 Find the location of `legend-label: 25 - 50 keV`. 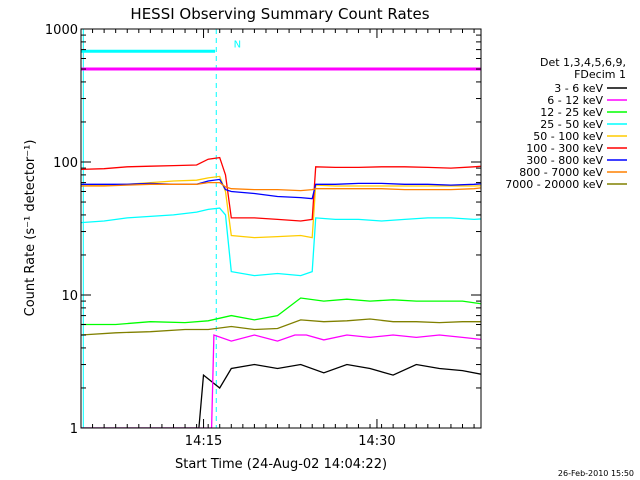

legend-label: 25 - 50 keV is located at coordinates (571, 124).